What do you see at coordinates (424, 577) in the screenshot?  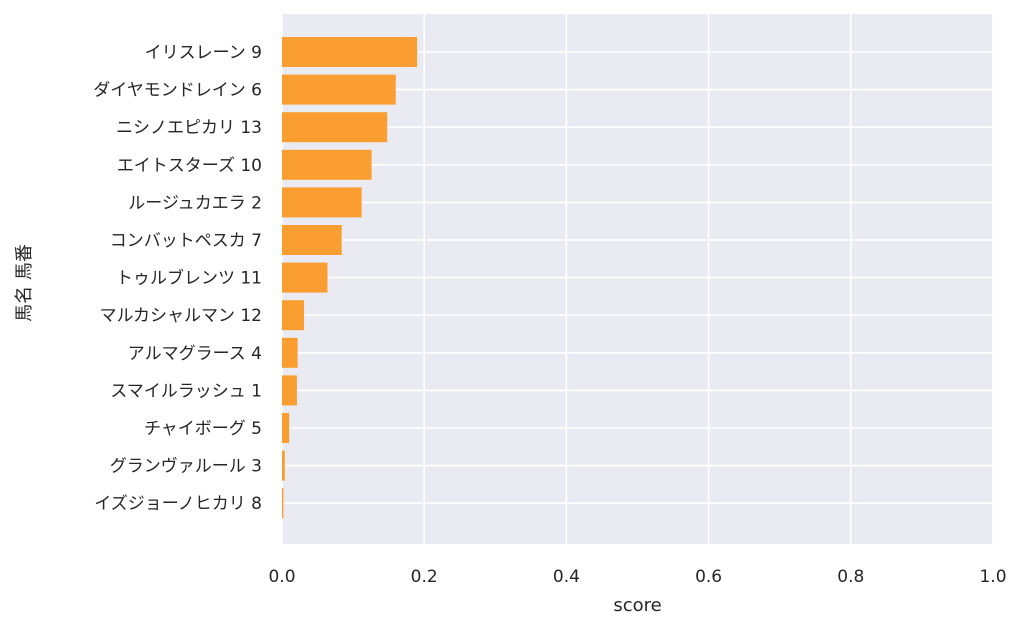 I see `x-tick-label: 0.2` at bounding box center [424, 577].